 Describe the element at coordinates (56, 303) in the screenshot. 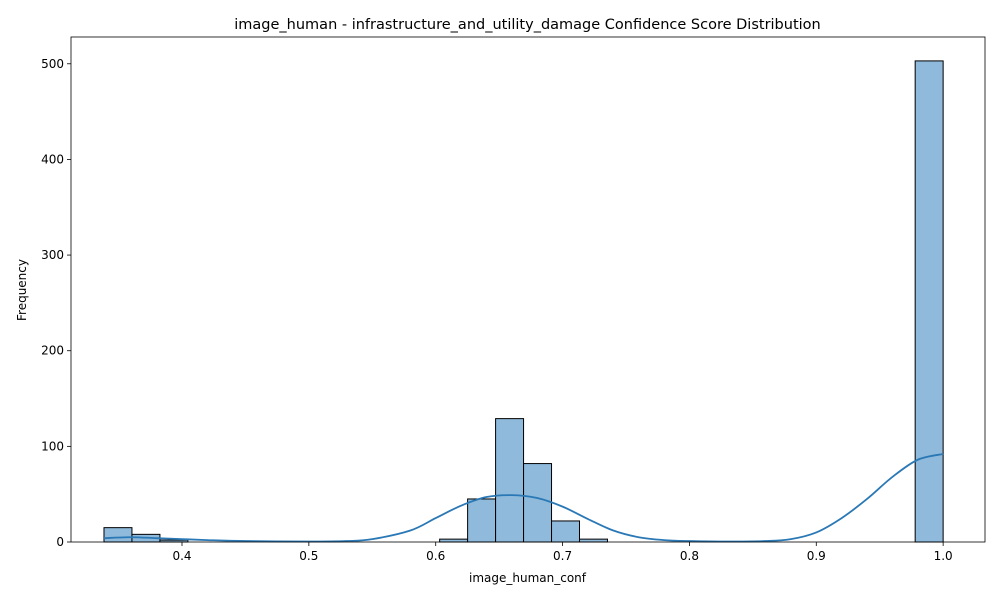

I see `y-axis: 0 100 200 300 400 500` at that location.